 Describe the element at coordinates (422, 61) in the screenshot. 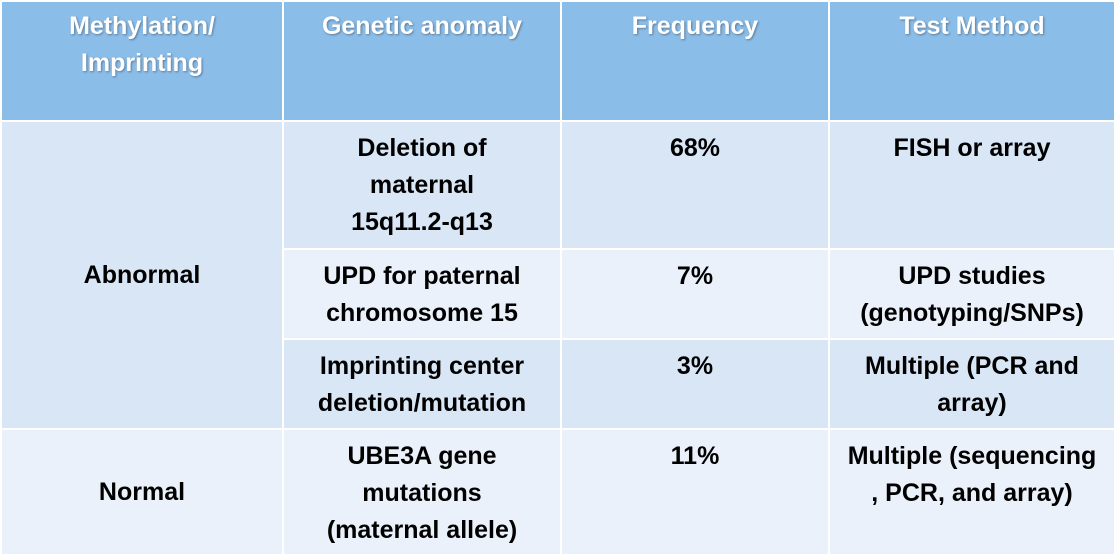

I see `header-genetic-anomaly: Genetic anomaly` at that location.